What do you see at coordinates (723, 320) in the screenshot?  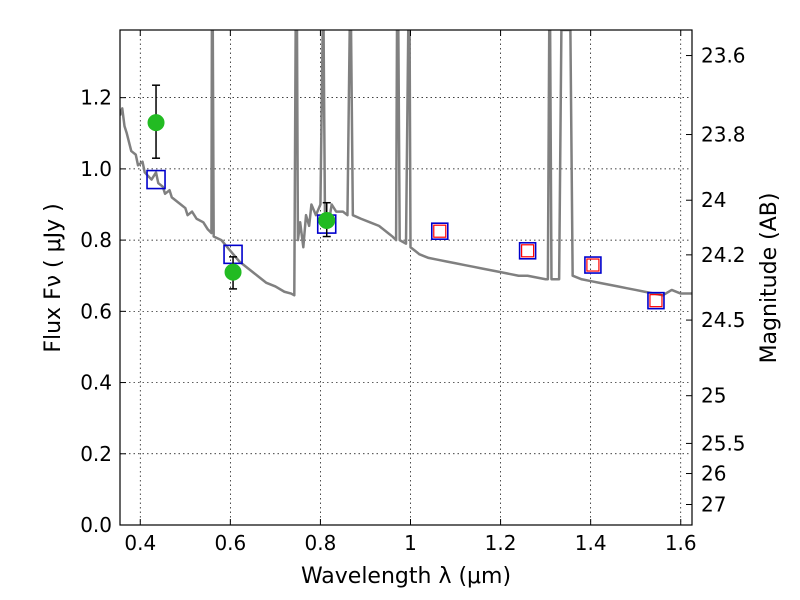 I see `right-tick-label: 24.5` at bounding box center [723, 320].